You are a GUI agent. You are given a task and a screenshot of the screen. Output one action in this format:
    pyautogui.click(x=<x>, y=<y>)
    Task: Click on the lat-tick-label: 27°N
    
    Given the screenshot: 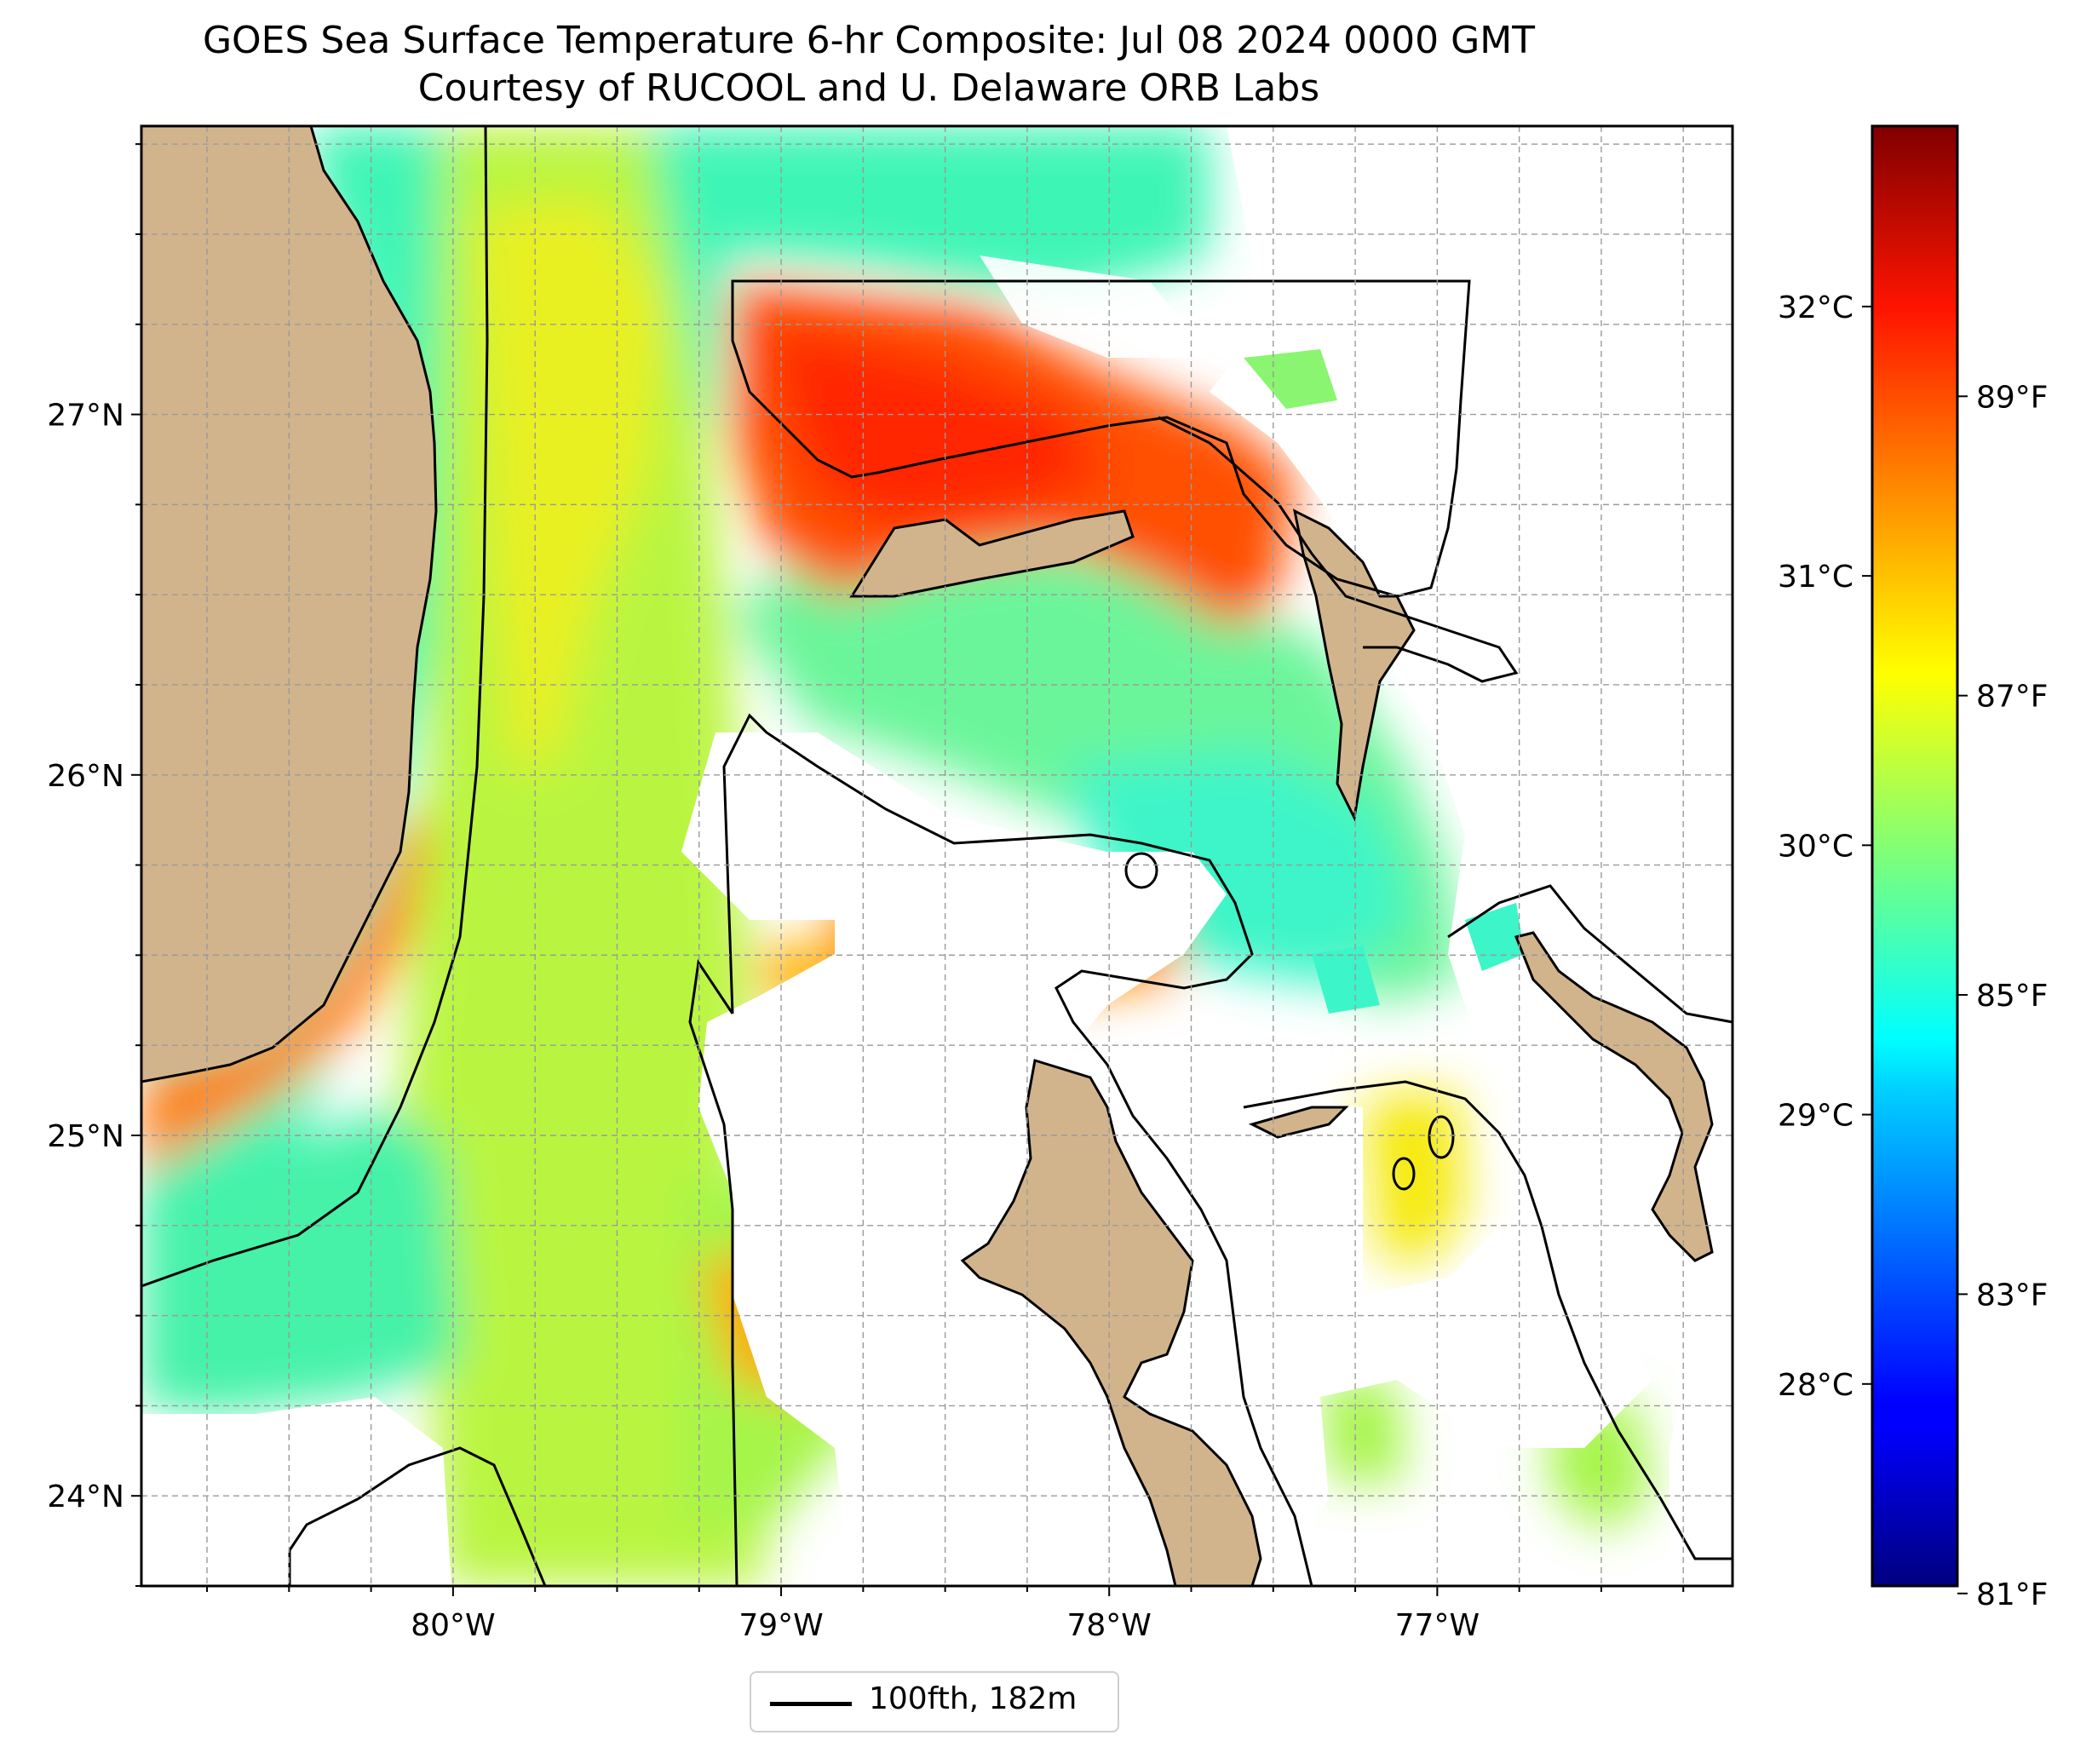 What is the action you would take?
    pyautogui.click(x=85, y=416)
    